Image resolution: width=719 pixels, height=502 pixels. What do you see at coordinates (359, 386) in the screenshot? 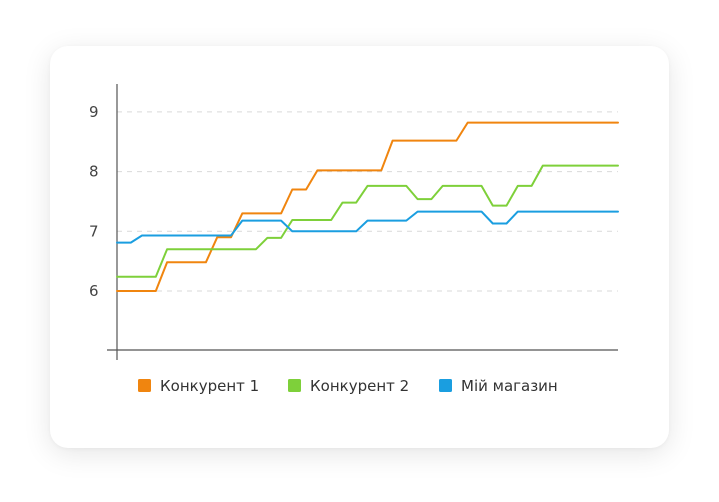
I see `legend-label-2: Конкурент 2` at bounding box center [359, 386].